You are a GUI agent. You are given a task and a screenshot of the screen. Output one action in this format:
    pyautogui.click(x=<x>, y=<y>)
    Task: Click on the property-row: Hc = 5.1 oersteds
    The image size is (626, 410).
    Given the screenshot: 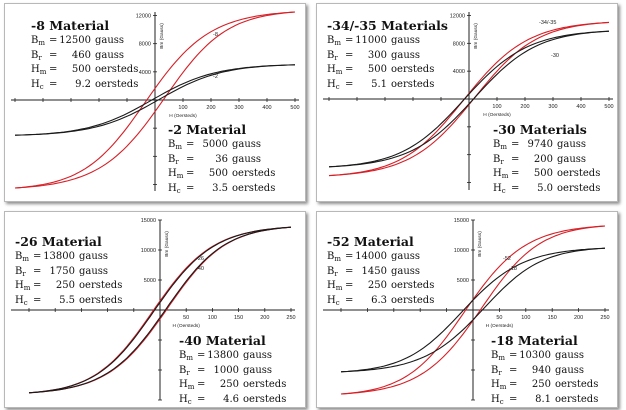 What is the action you would take?
    pyautogui.click(x=387, y=86)
    